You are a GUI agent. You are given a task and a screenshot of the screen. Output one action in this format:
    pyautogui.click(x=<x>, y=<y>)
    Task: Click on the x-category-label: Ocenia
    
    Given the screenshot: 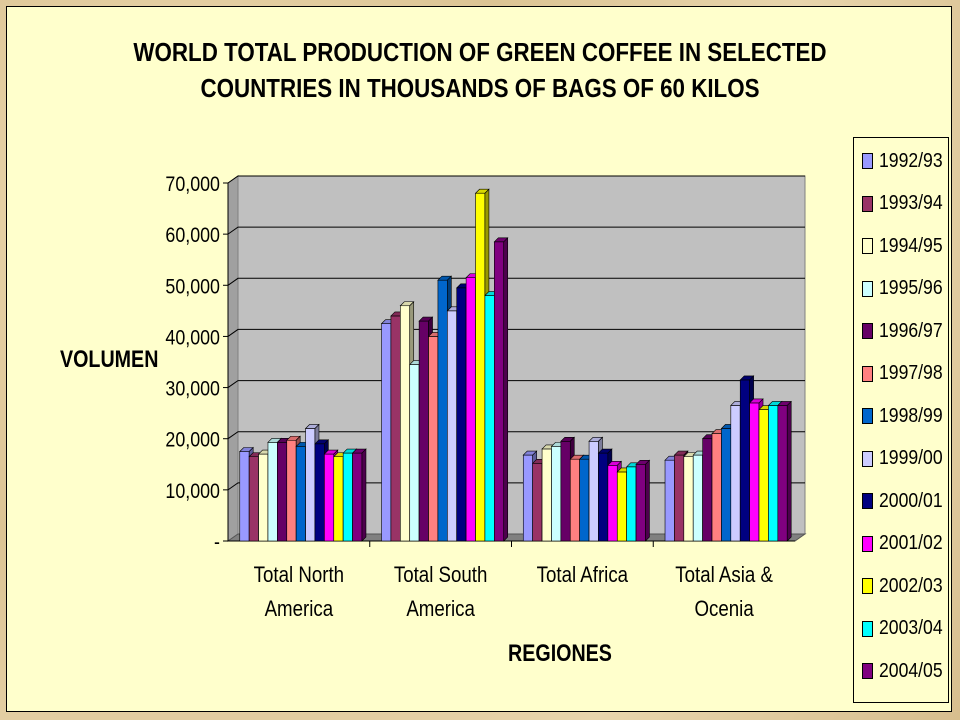 What is the action you would take?
    pyautogui.click(x=725, y=610)
    